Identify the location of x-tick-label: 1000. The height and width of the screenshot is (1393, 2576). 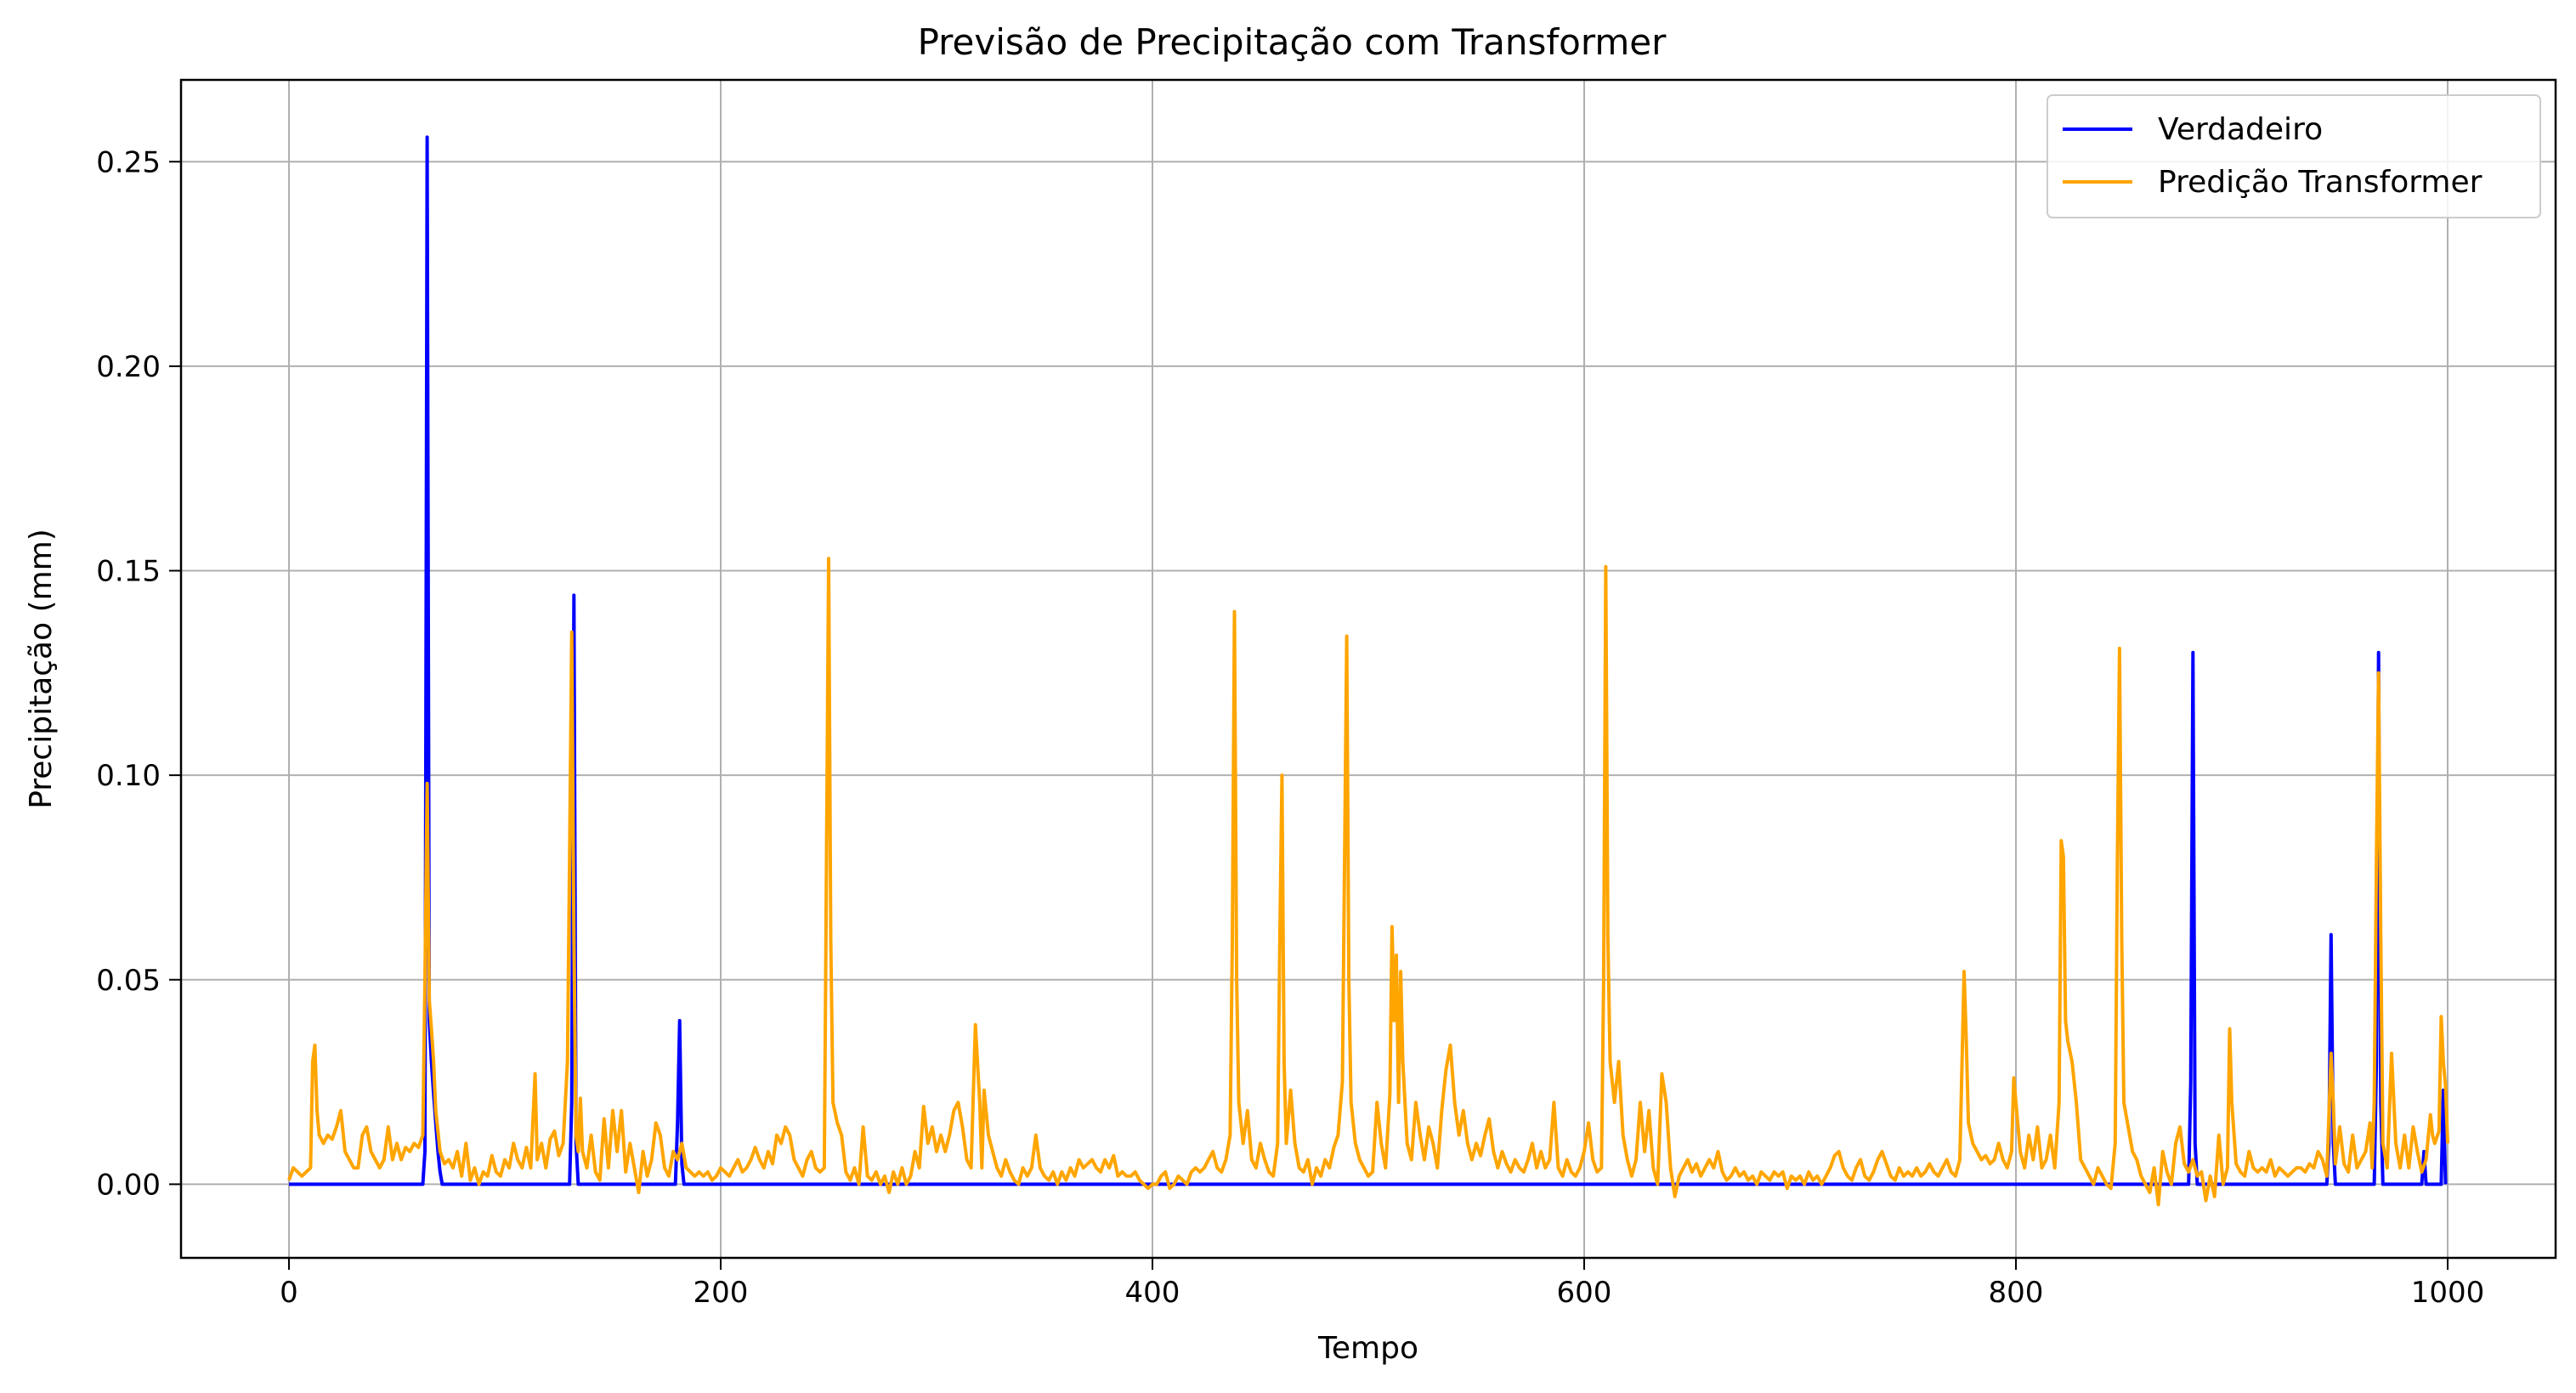
(2448, 1293).